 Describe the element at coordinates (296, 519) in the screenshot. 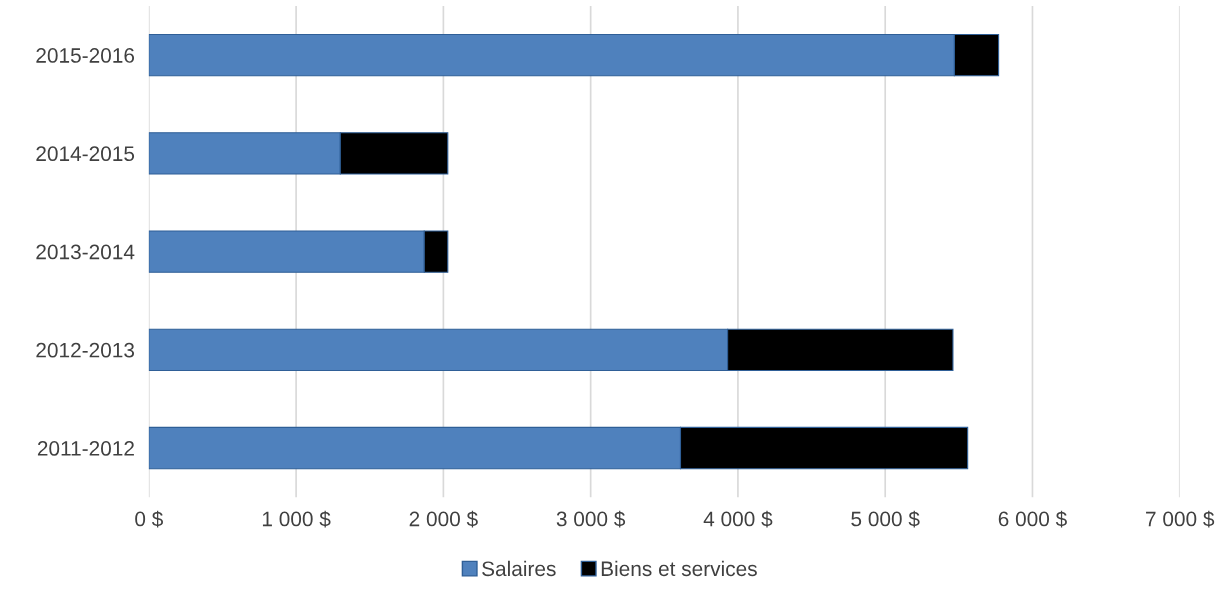

I see `x-tick-label: 1 000 $` at that location.